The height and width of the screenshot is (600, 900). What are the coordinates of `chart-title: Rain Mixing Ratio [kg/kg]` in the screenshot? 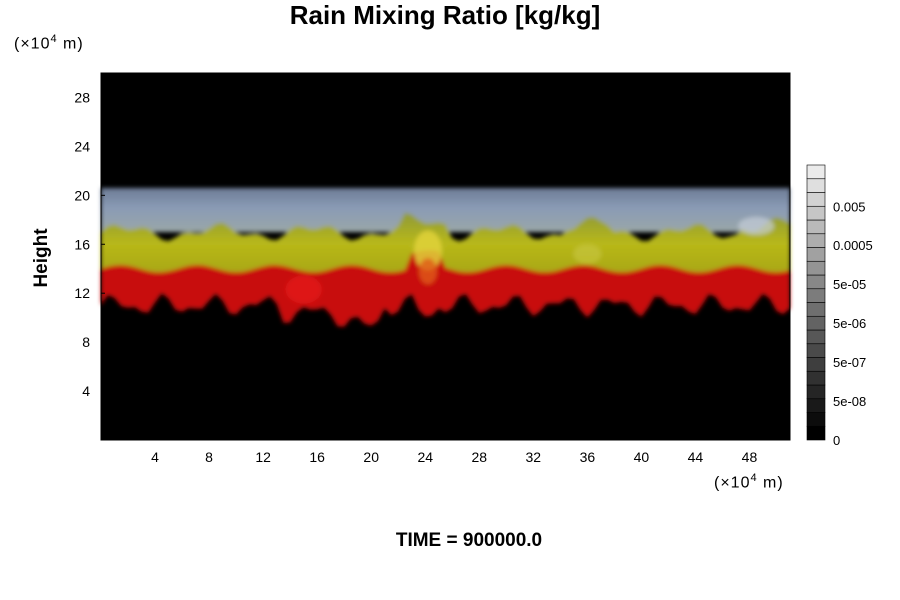 It's located at (445, 15).